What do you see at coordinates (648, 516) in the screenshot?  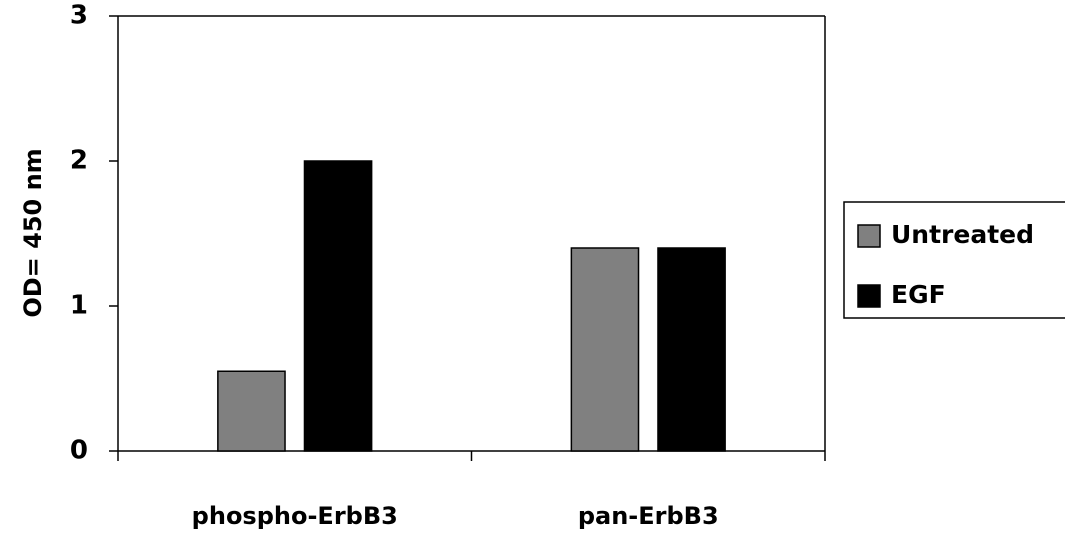 I see `x-category-label: pan-ErbB3` at bounding box center [648, 516].